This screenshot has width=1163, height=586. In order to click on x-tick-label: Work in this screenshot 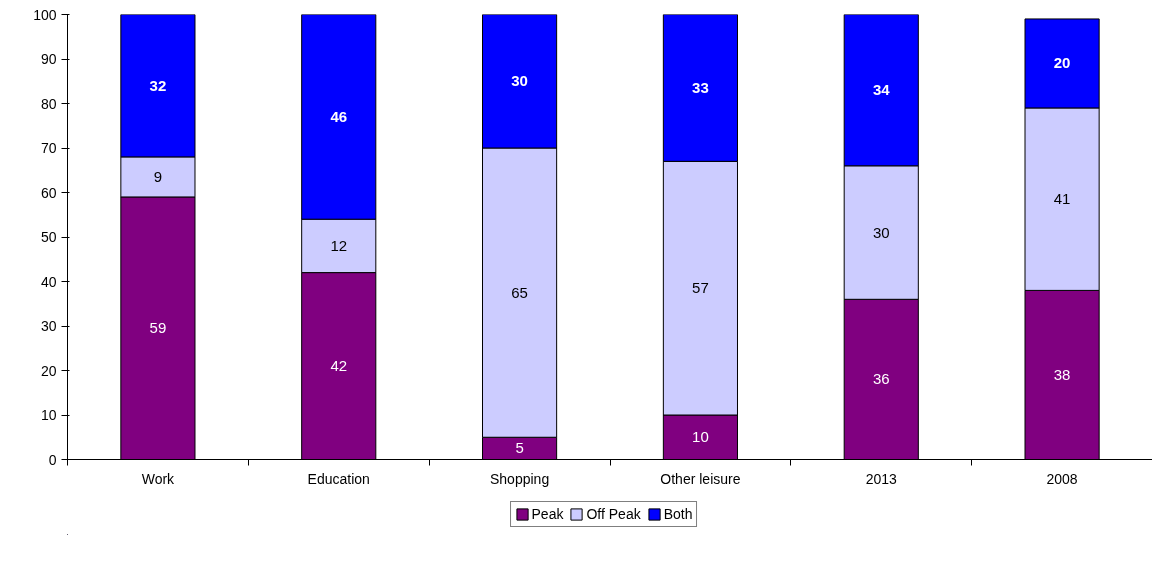, I will do `click(158, 478)`.